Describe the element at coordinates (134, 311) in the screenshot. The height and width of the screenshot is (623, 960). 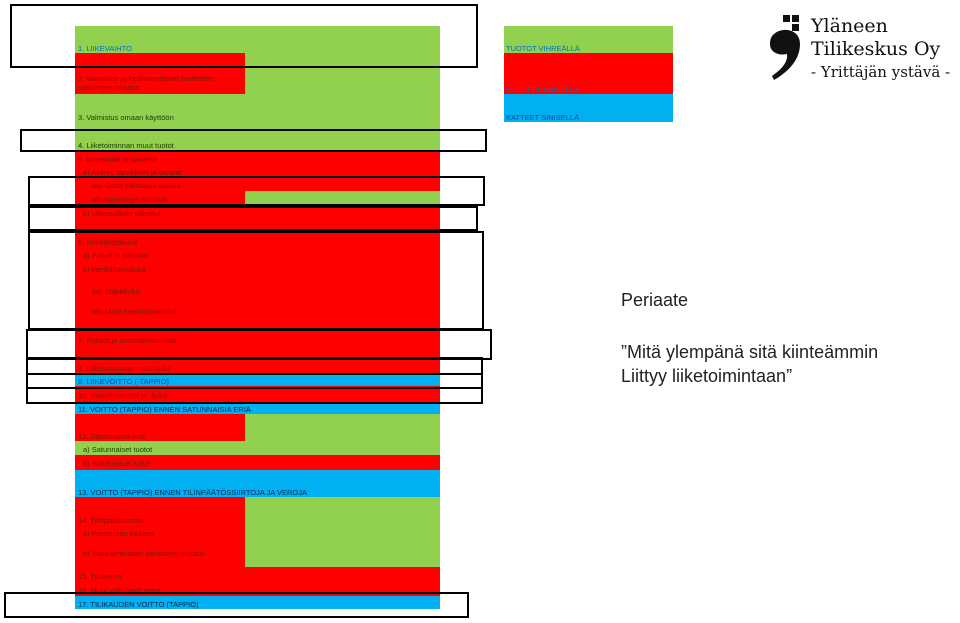
I see `row-6bb-label: bb) Muut henkilösivukulut` at that location.